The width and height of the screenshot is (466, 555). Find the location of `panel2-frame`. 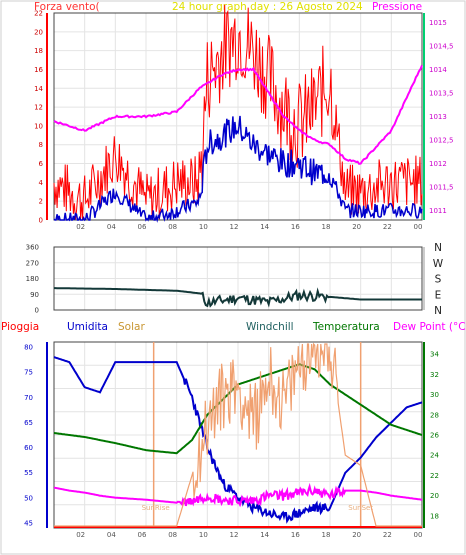

panel2-frame is located at coordinates (238, 278).